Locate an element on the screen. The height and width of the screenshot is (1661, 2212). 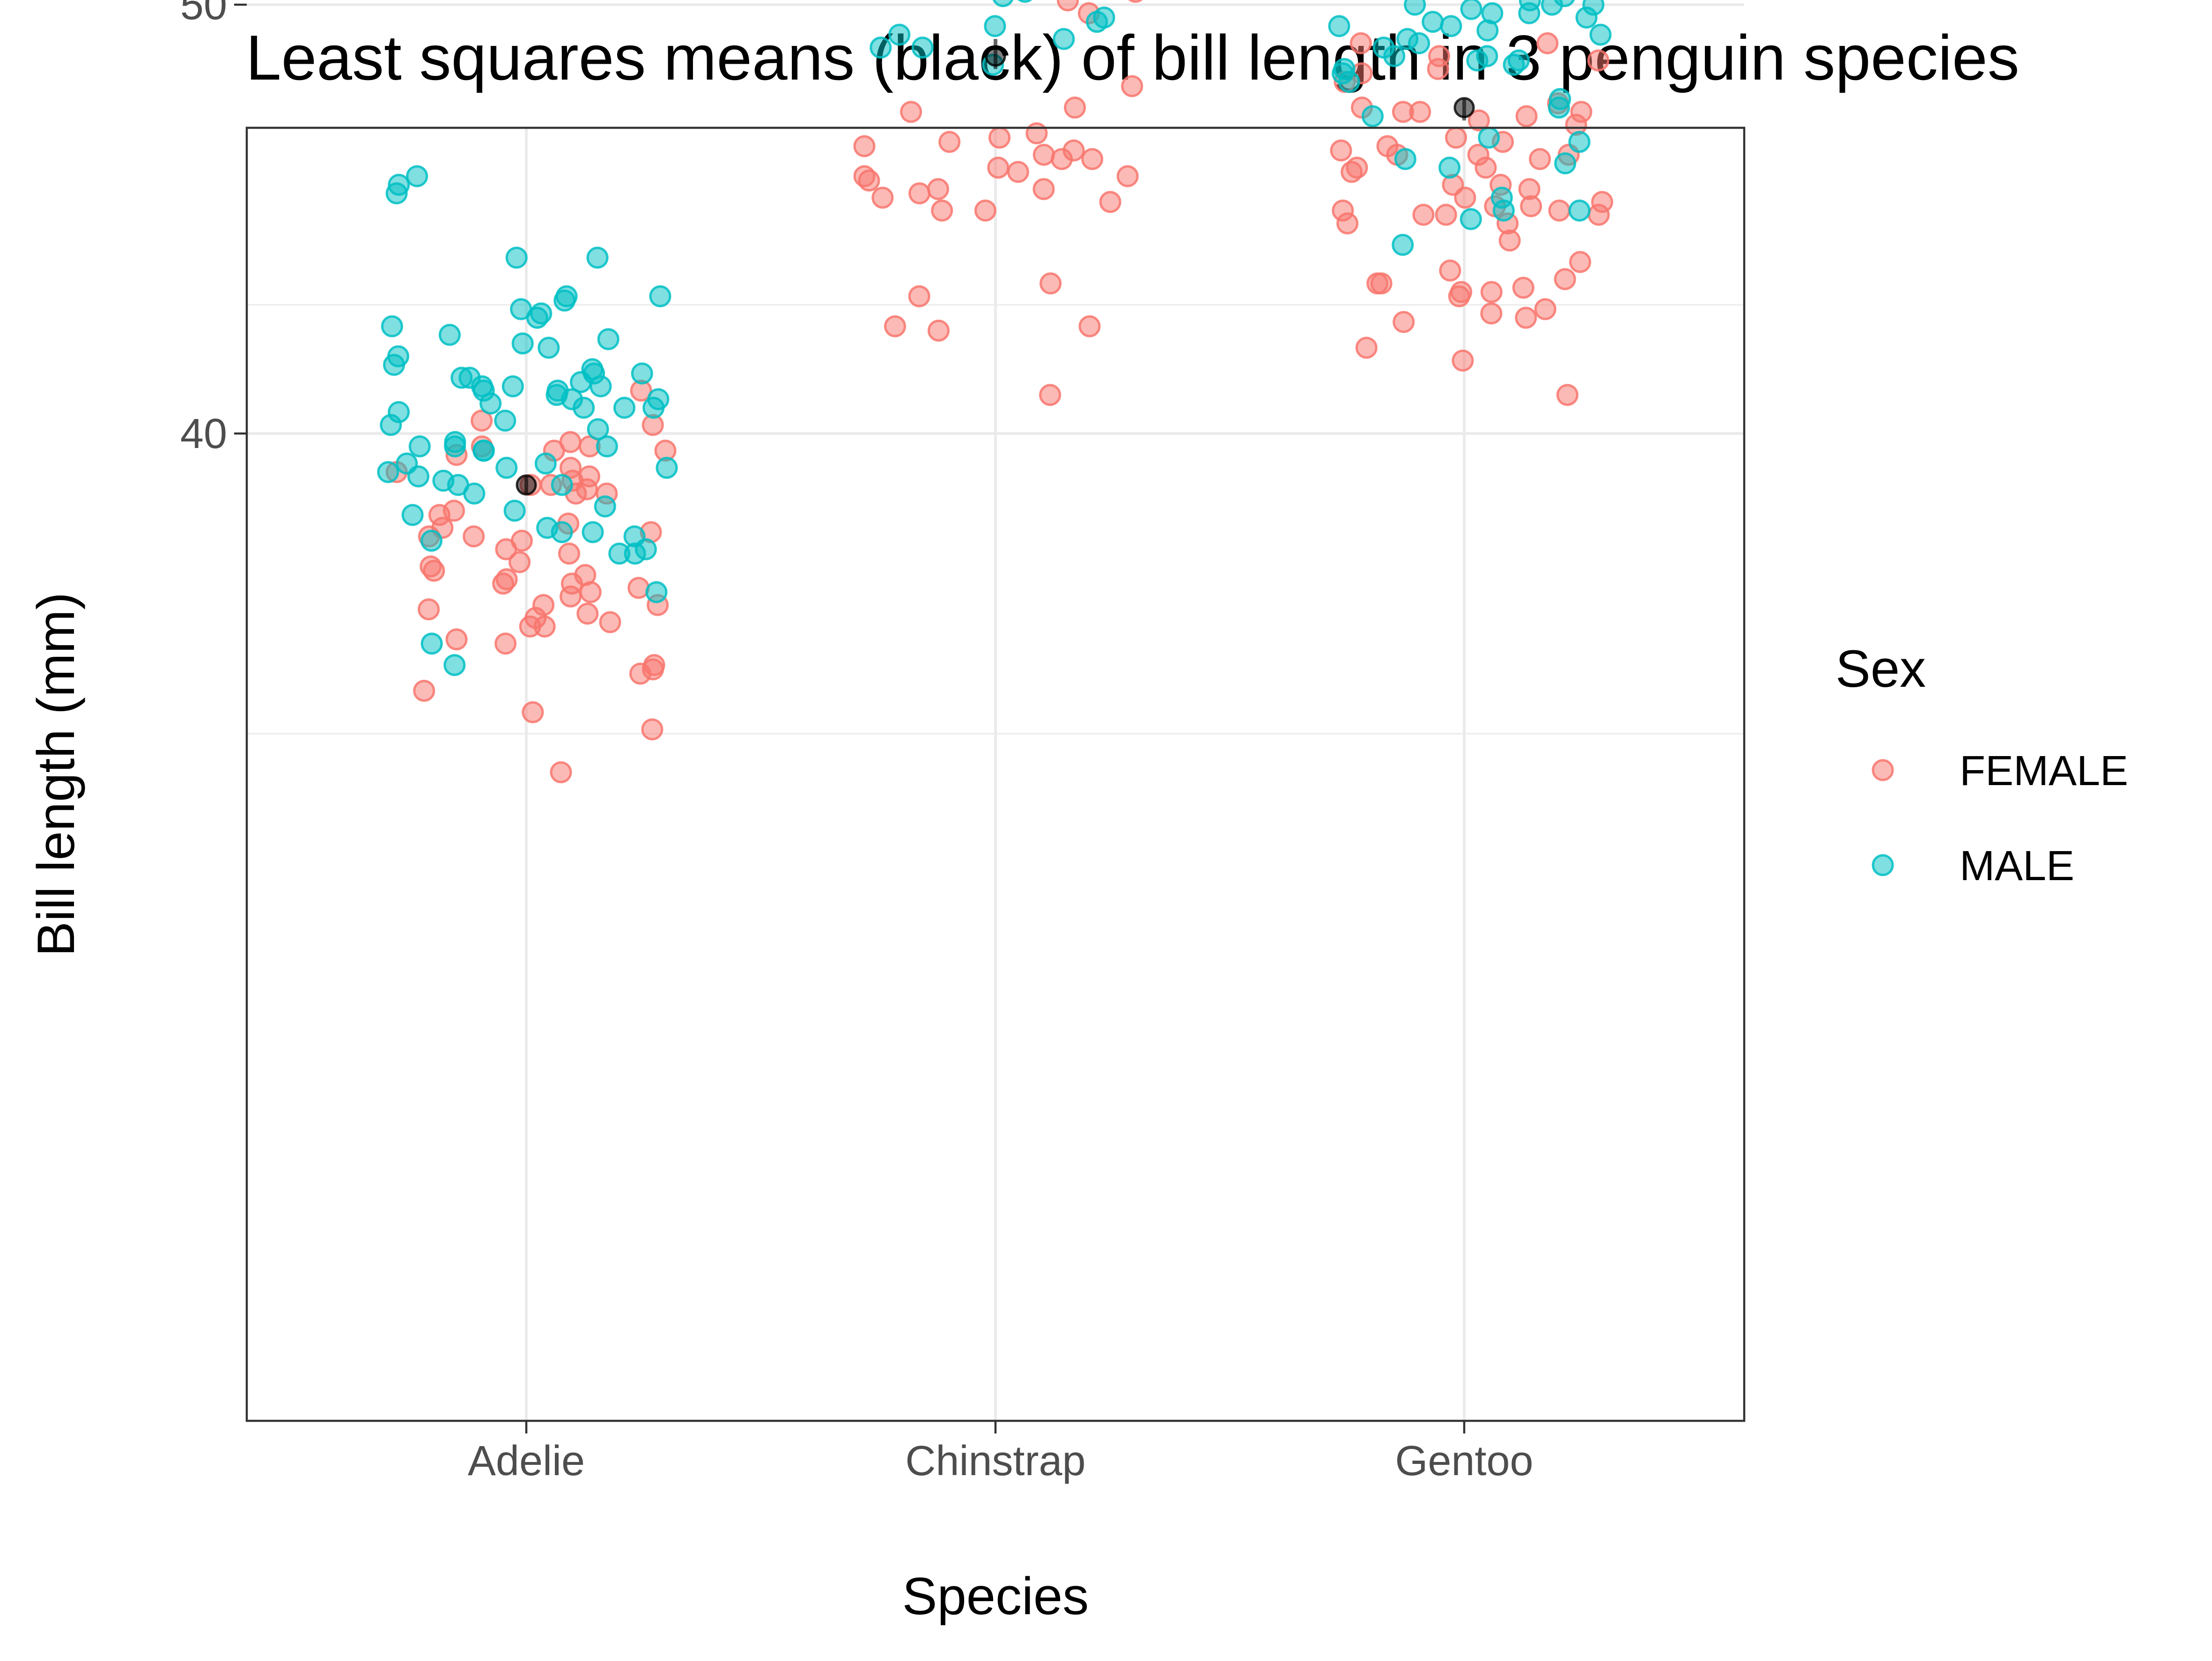
legend-key-female is located at coordinates (1883, 770).